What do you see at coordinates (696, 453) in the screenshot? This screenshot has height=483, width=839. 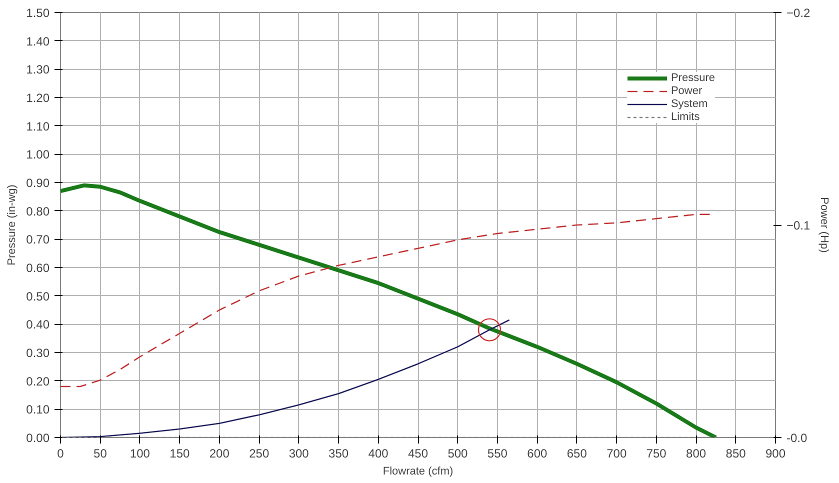 I see `x-tick-label: 800` at bounding box center [696, 453].